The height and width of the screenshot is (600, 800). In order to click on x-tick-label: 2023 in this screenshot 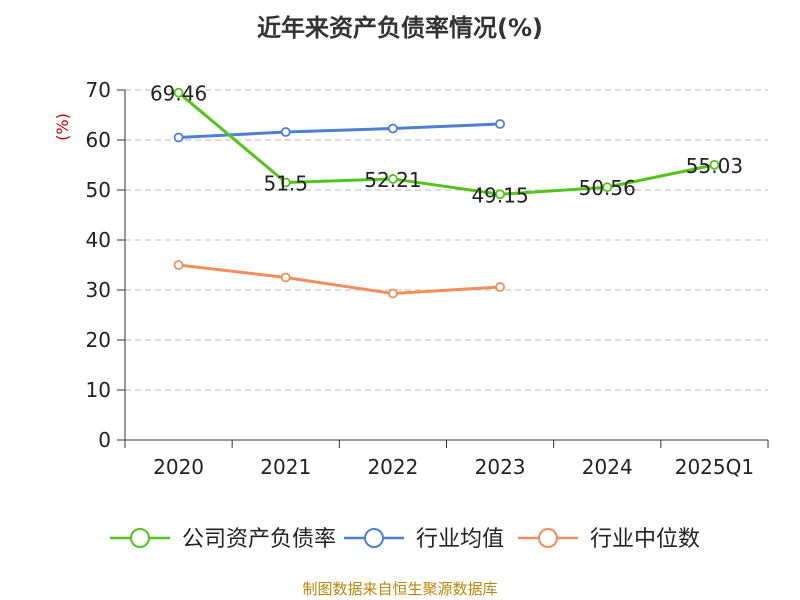, I will do `click(500, 467)`.